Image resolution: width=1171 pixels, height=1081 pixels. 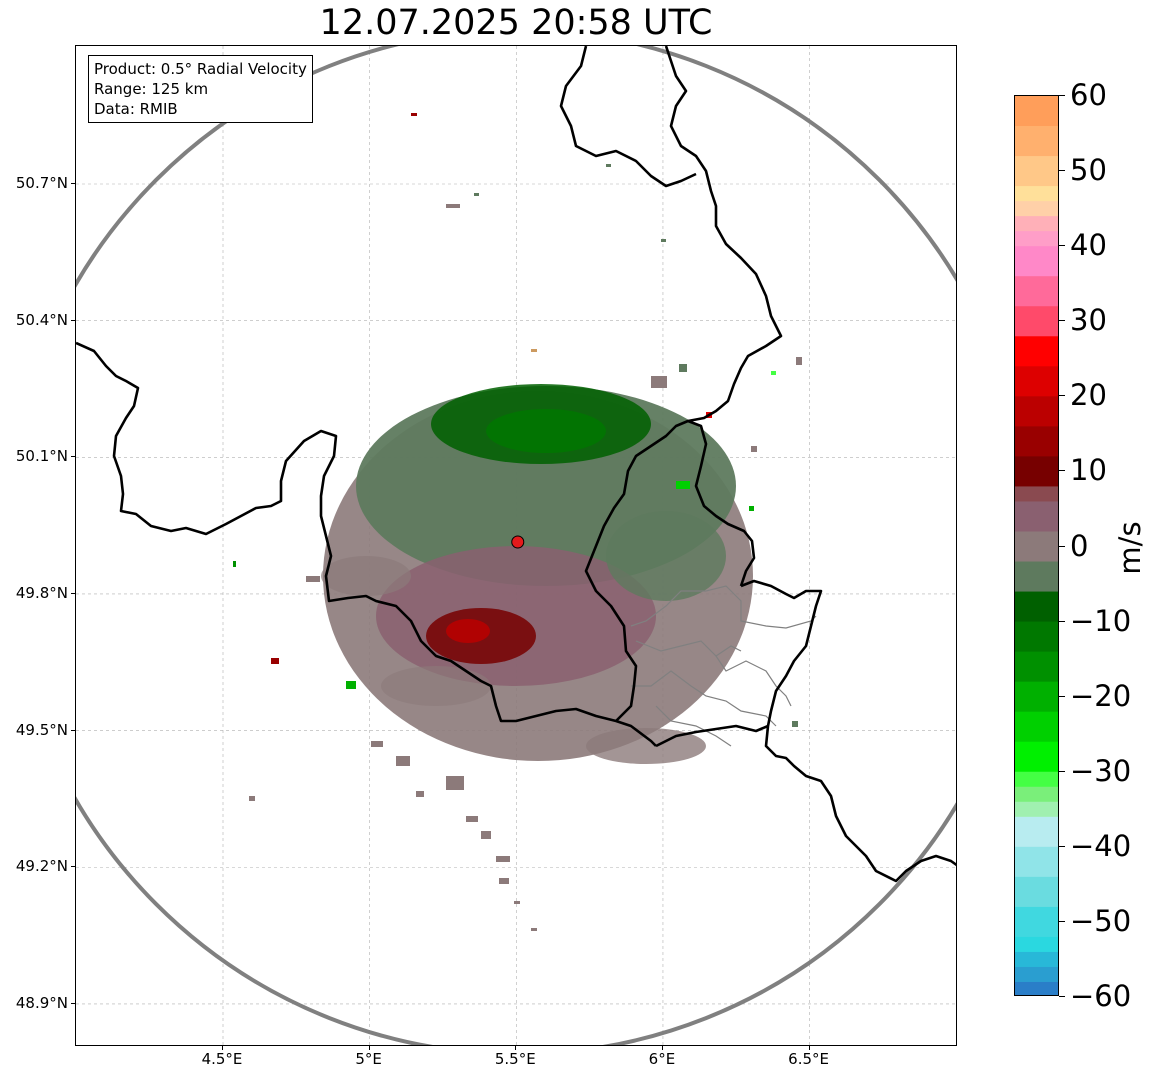 What do you see at coordinates (151, 89) in the screenshot?
I see `range-label: Range: 125 km` at bounding box center [151, 89].